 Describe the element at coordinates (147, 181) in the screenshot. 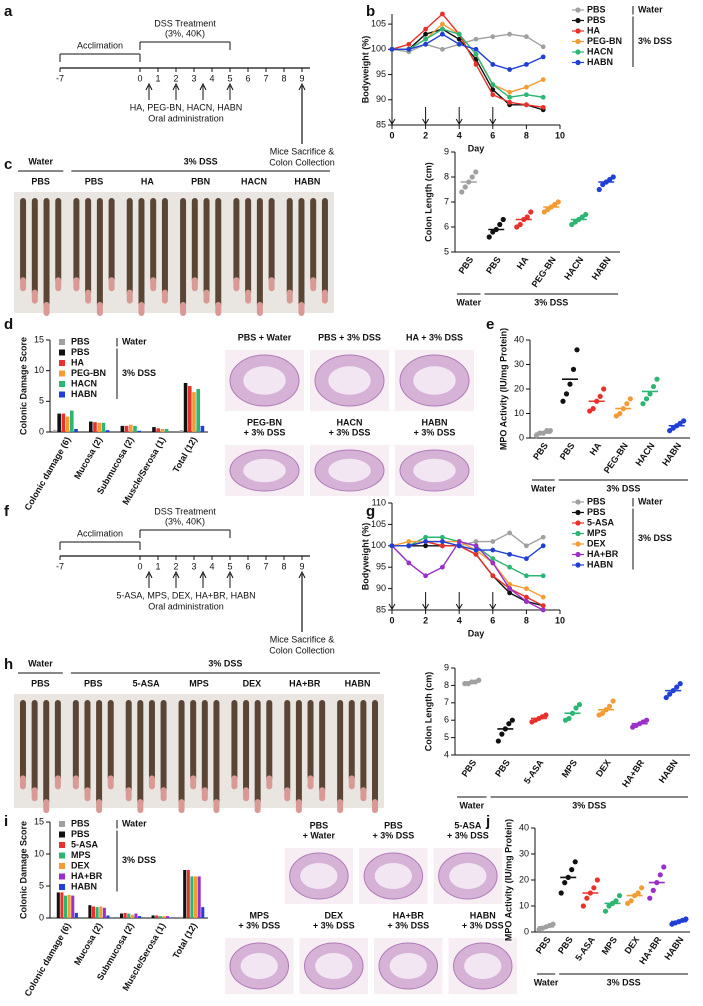

I see `lane-label: HA` at that location.